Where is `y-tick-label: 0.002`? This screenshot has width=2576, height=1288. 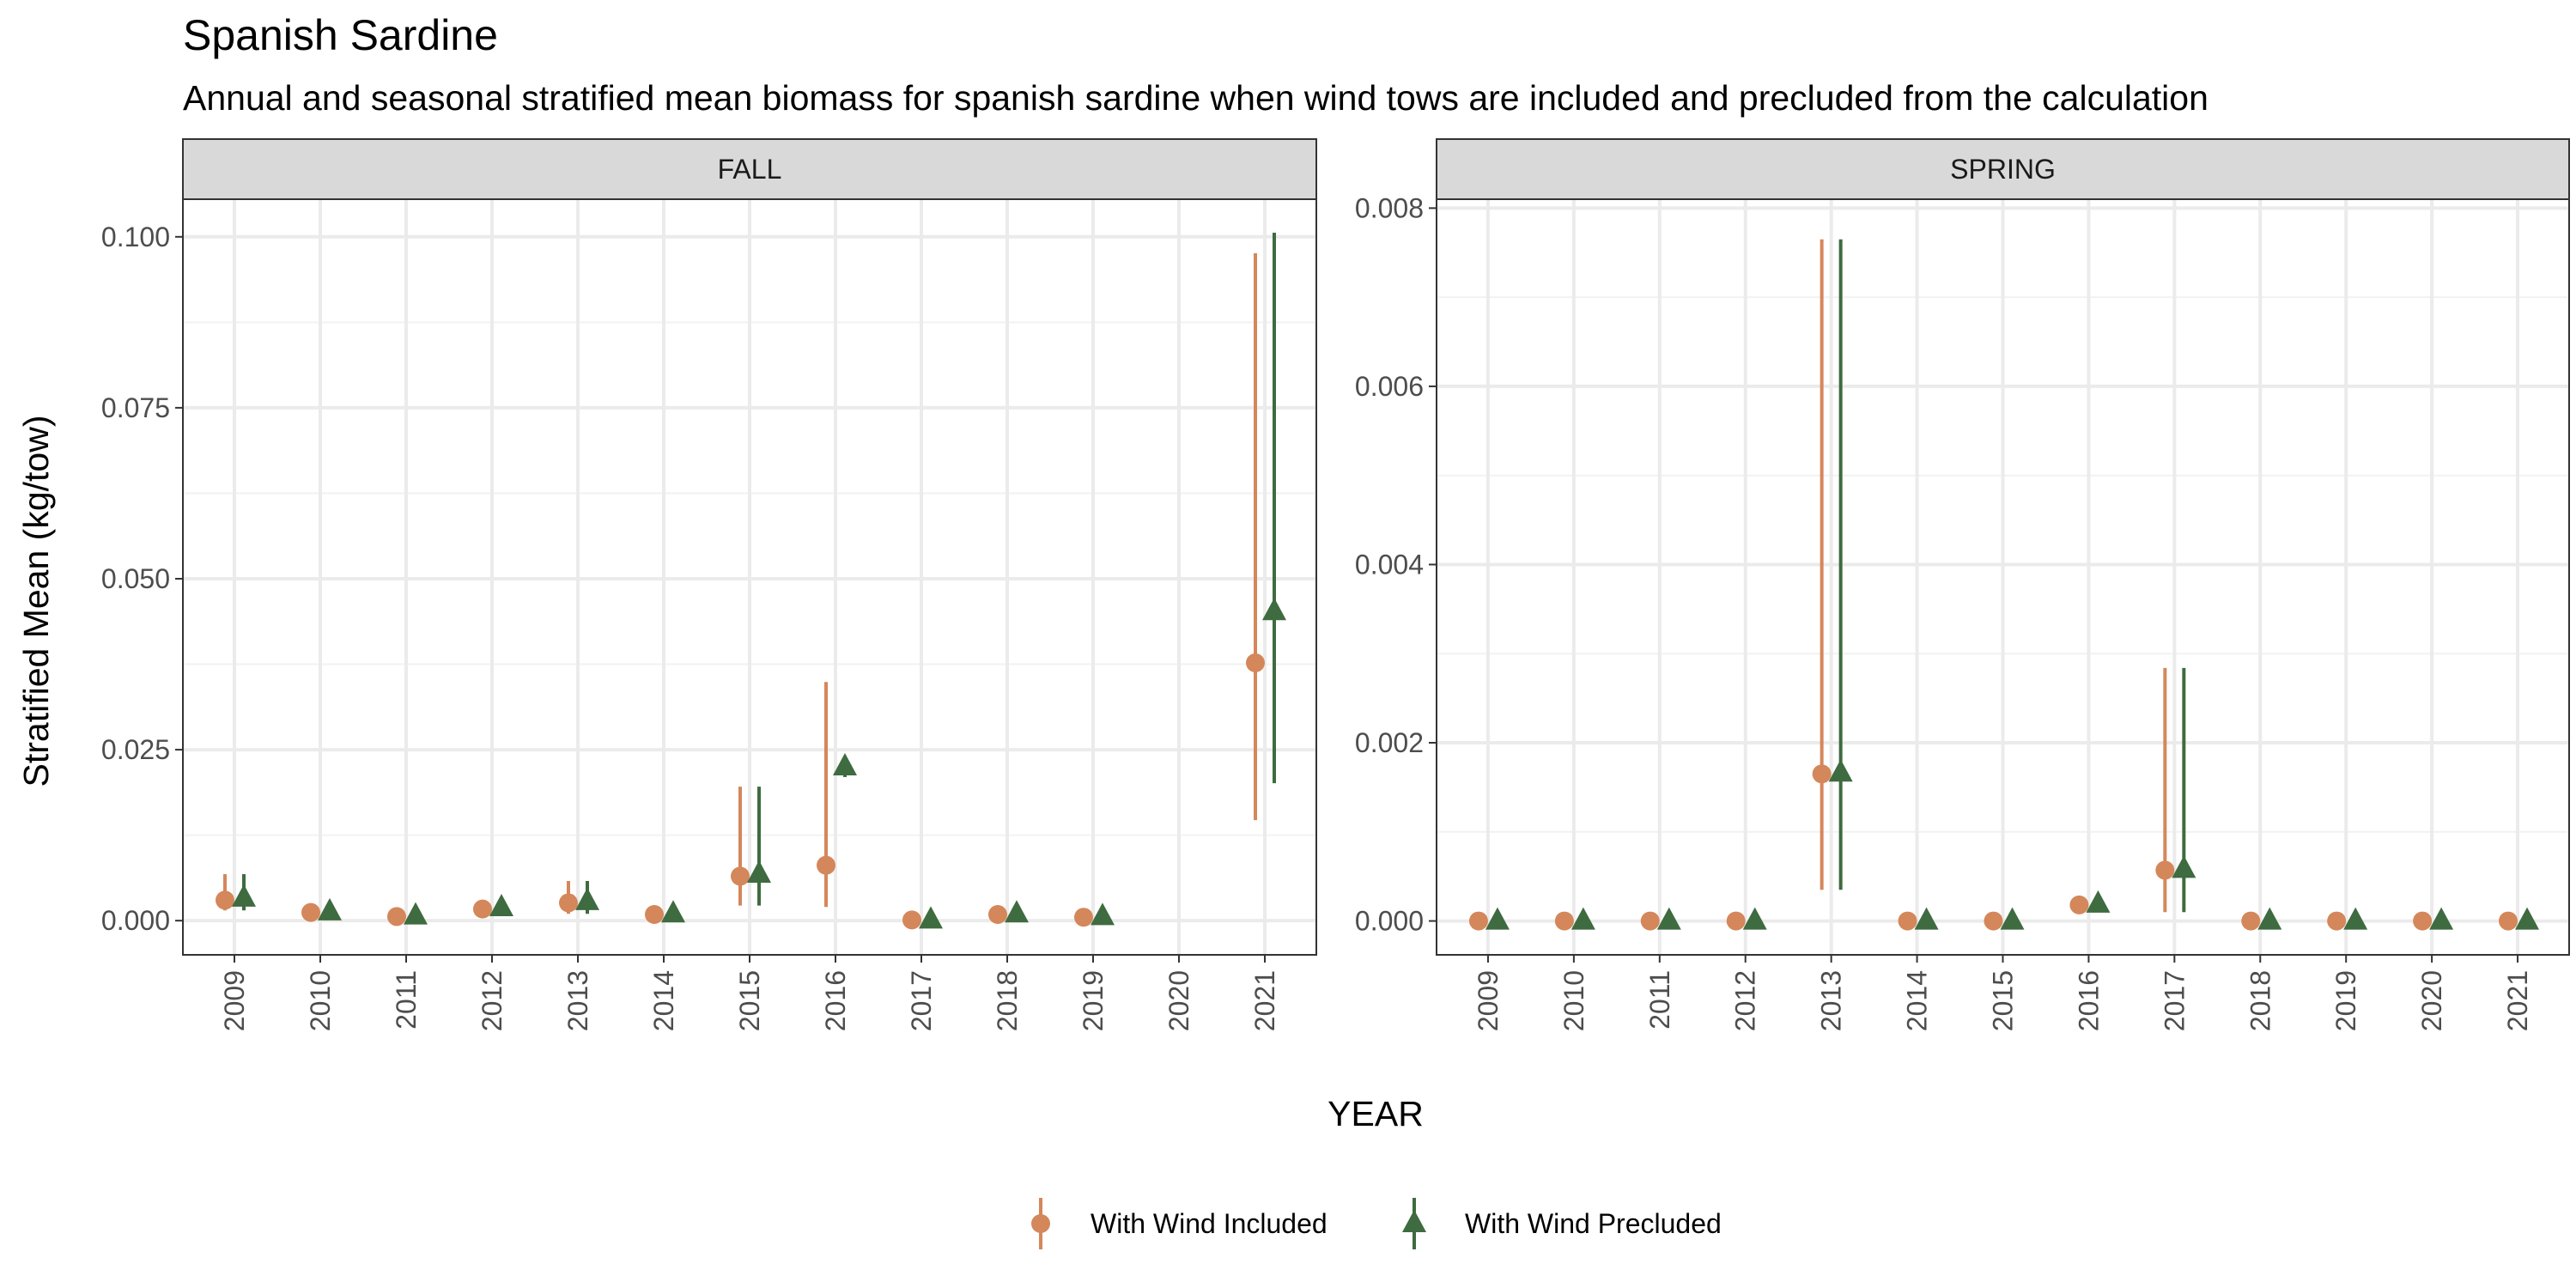
y-tick-label: 0.002 is located at coordinates (1389, 742).